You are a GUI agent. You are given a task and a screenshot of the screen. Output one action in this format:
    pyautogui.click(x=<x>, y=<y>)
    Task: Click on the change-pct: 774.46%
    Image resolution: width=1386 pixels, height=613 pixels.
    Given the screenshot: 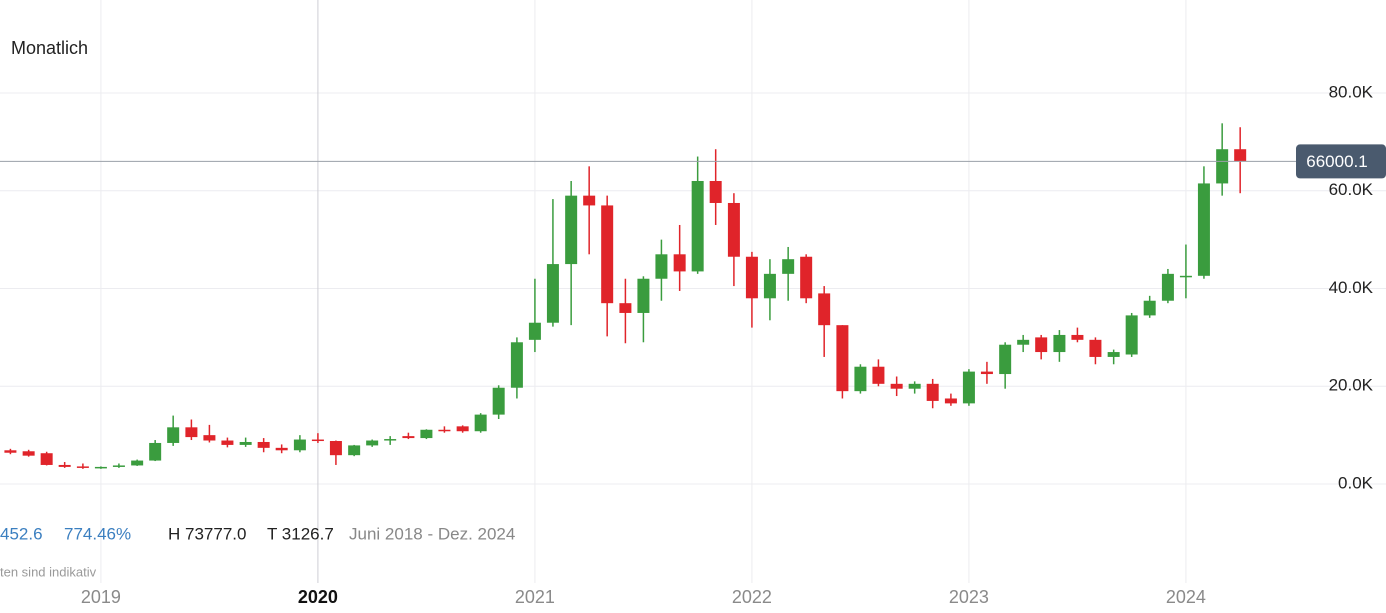 What is the action you would take?
    pyautogui.click(x=97, y=533)
    